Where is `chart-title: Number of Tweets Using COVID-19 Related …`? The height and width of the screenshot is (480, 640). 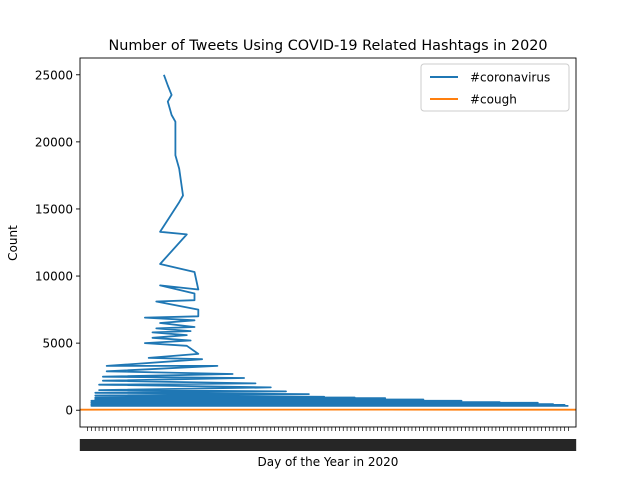
chart-title: Number of Tweets Using COVID-19 Related … is located at coordinates (327, 46).